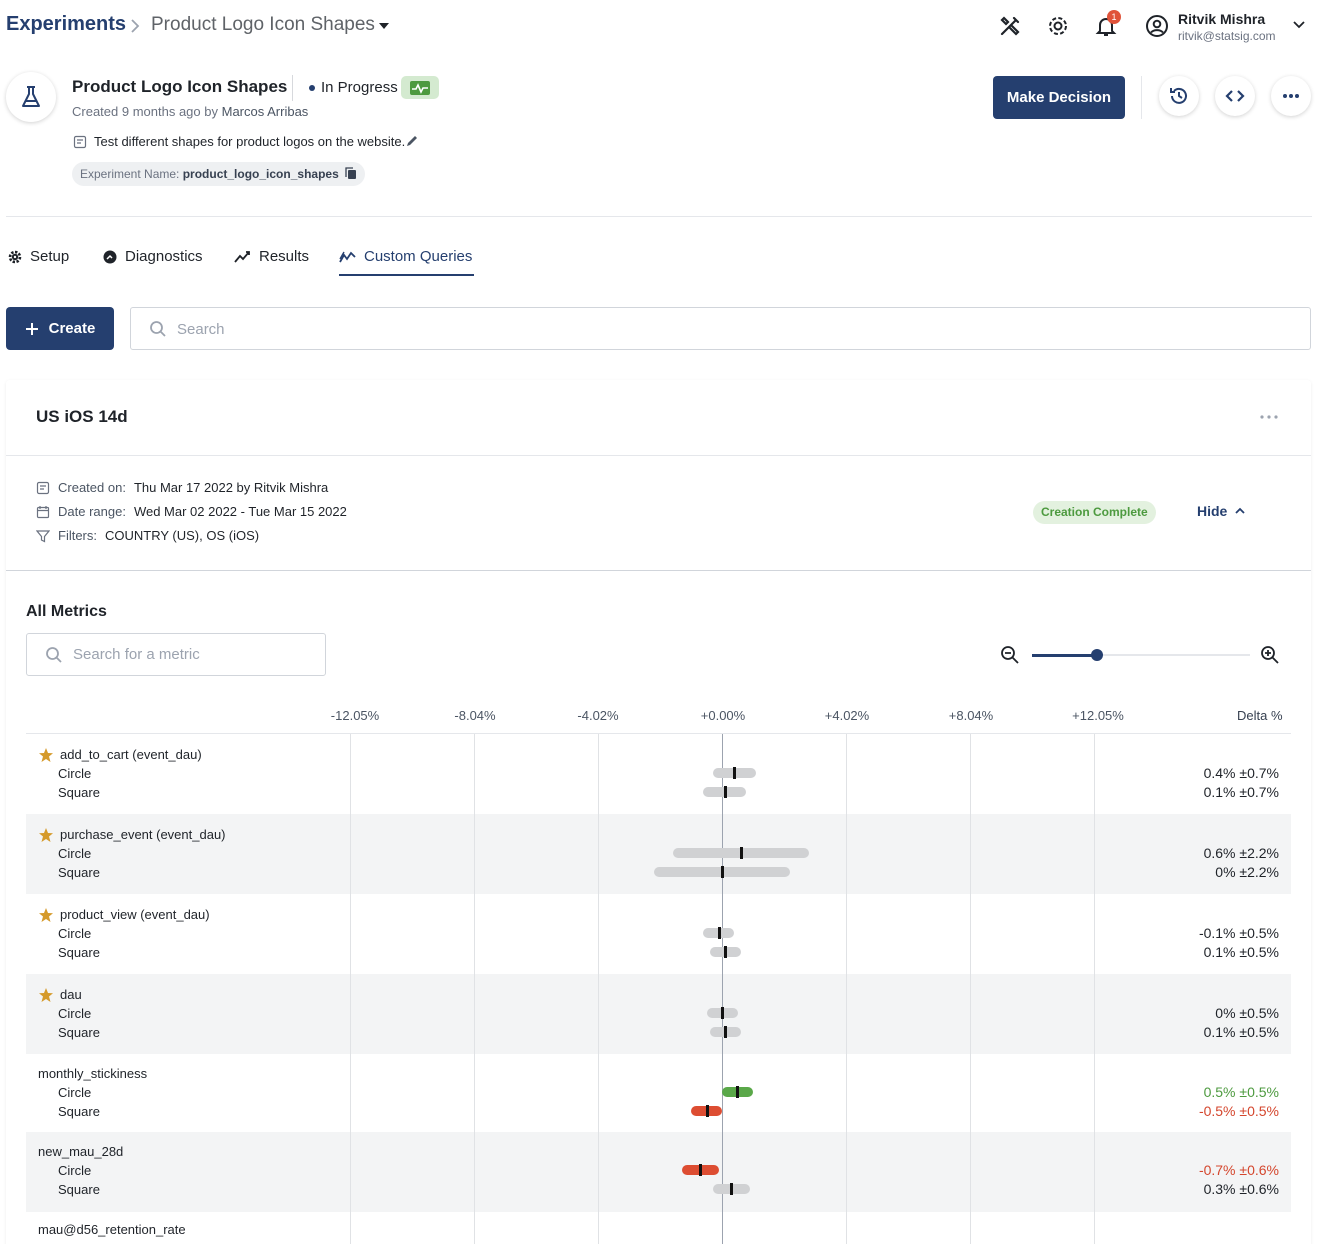 The height and width of the screenshot is (1244, 1332). I want to click on metric-name: product_view (event_dau), so click(135, 914).